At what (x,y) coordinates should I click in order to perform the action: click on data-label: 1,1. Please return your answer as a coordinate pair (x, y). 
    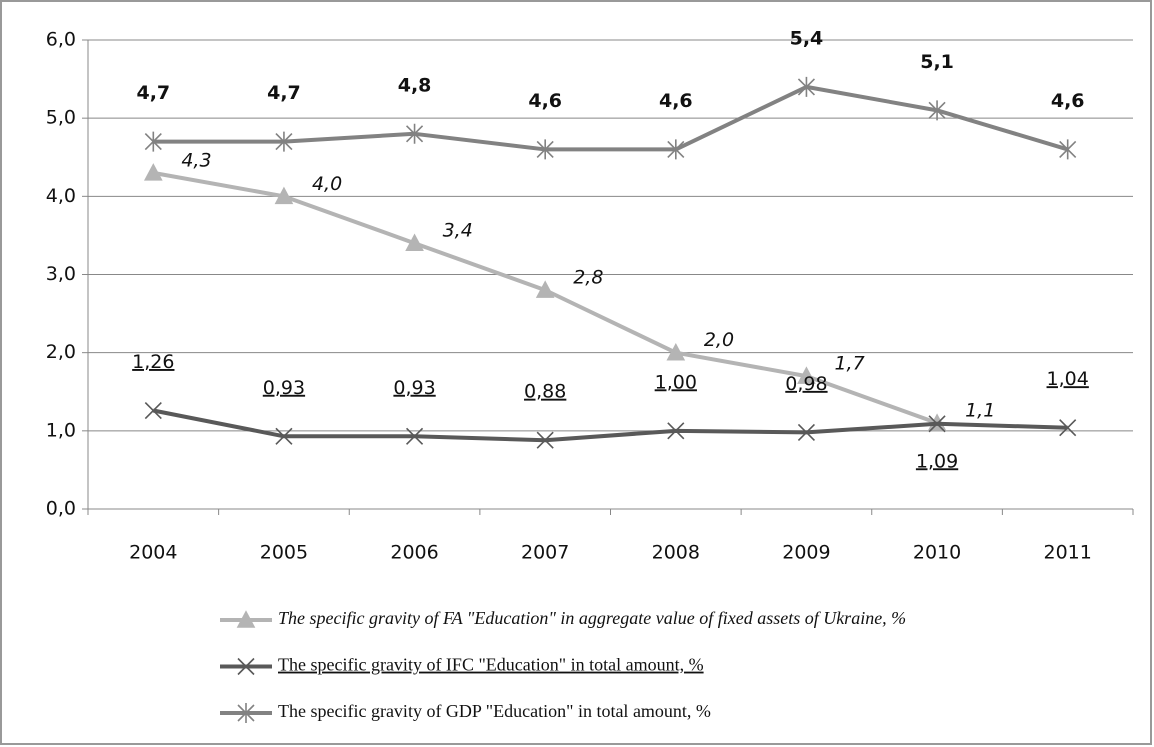
    Looking at the image, I should click on (980, 411).